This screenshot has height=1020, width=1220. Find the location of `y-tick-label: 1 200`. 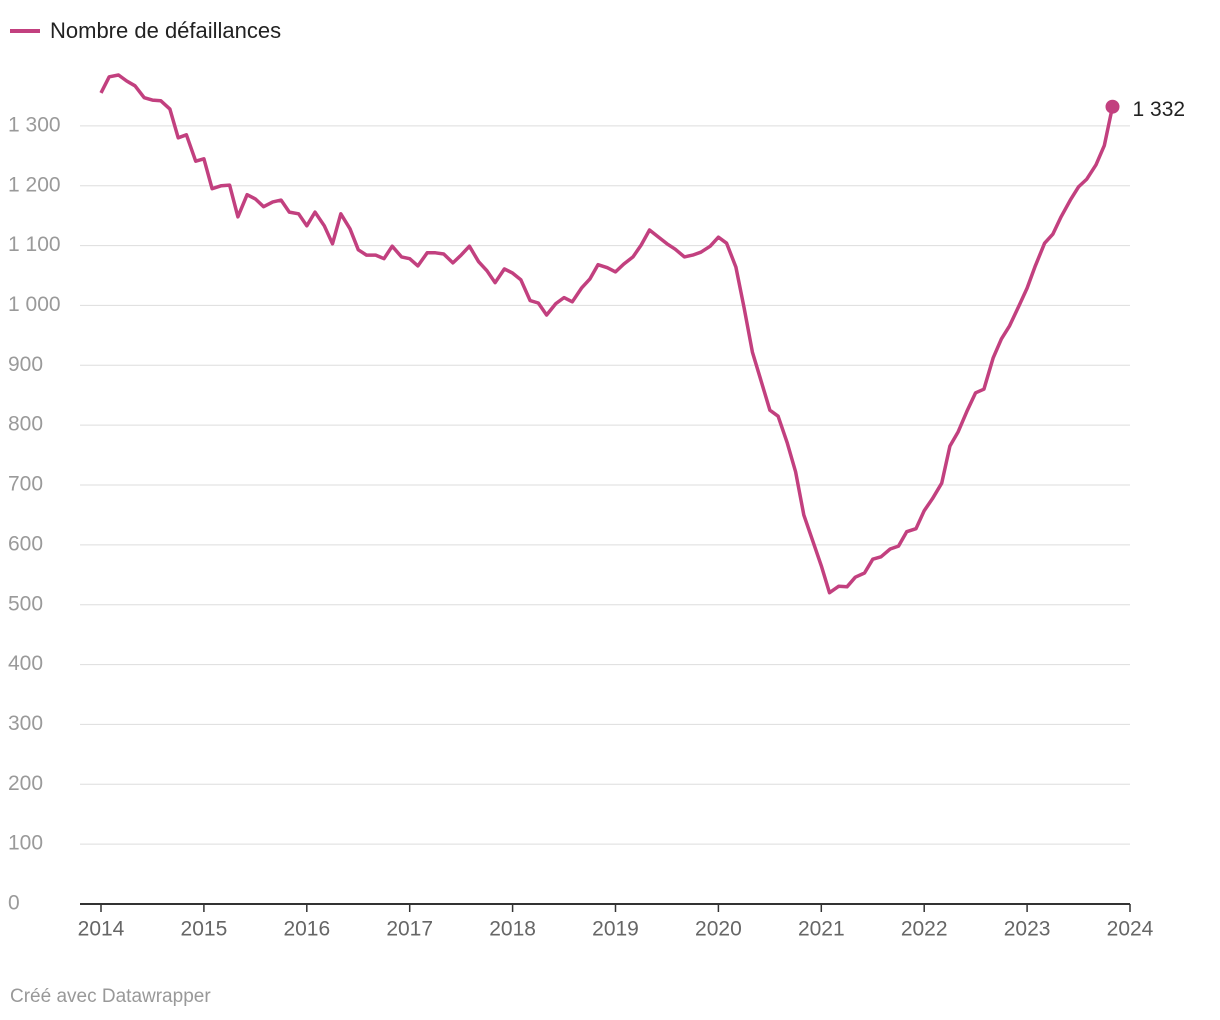

y-tick-label: 1 200 is located at coordinates (34, 184).